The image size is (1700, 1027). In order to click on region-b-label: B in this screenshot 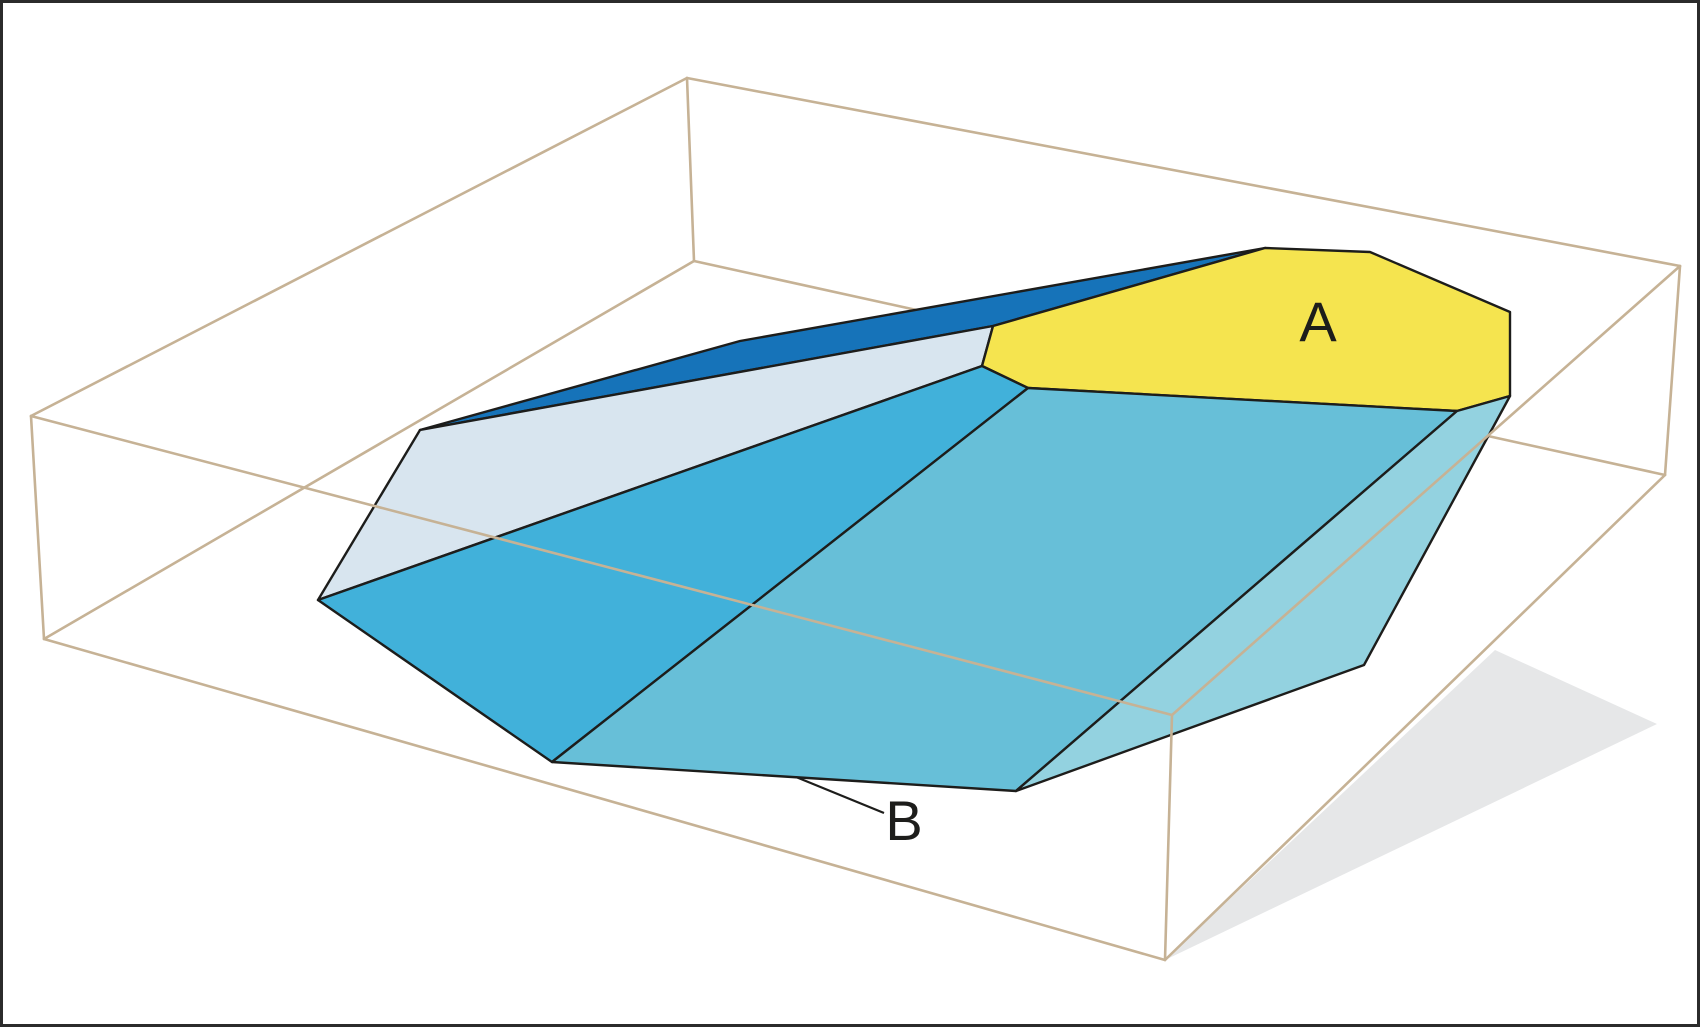, I will do `click(903, 820)`.